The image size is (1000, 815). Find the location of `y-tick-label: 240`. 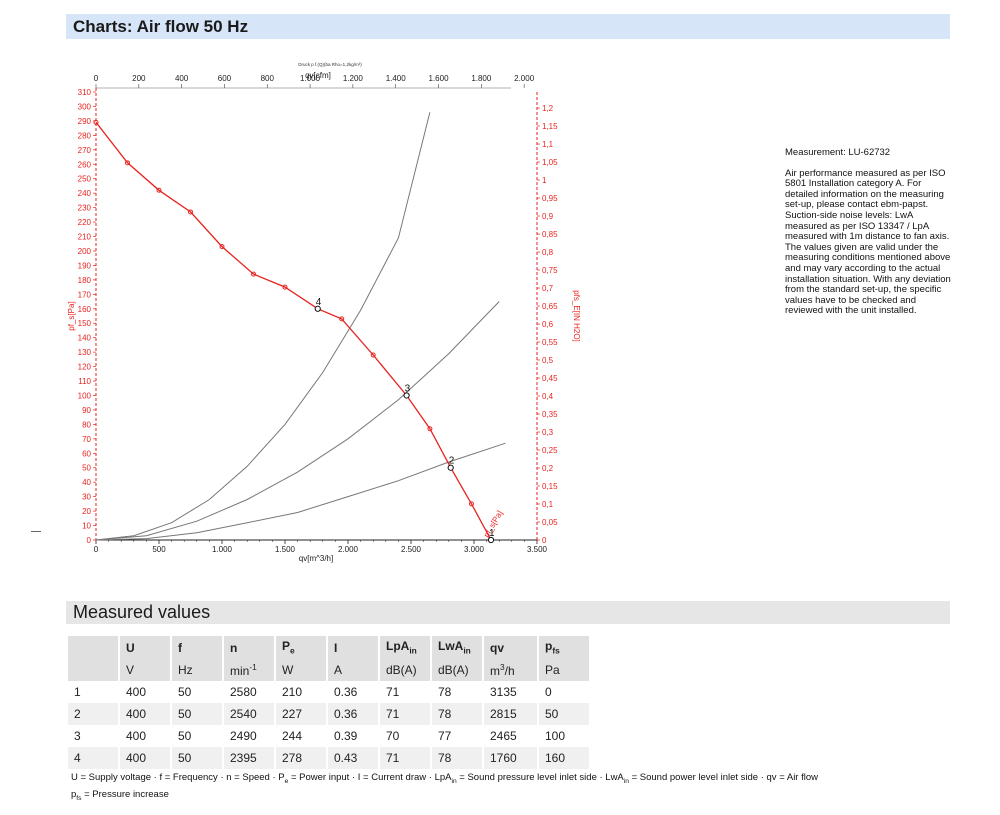

y-tick-label: 240 is located at coordinates (85, 193).